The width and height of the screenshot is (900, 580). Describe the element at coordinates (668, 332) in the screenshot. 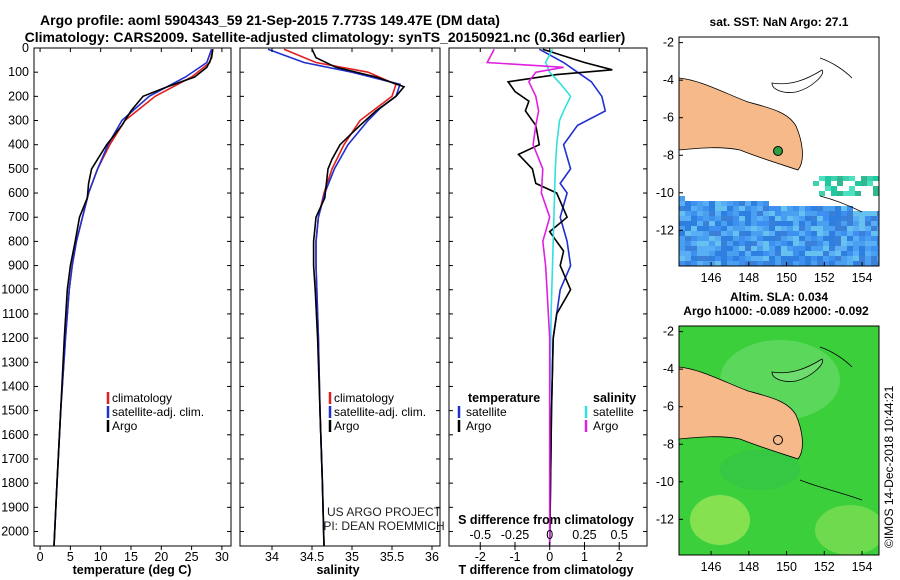

I see `map-y-tick-label: -2` at that location.